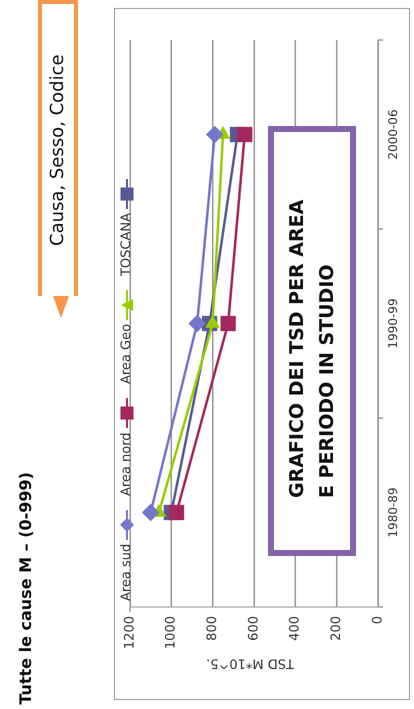 The image size is (414, 709). Describe the element at coordinates (171, 633) in the screenshot. I see `x-tick-label: 1000` at that location.